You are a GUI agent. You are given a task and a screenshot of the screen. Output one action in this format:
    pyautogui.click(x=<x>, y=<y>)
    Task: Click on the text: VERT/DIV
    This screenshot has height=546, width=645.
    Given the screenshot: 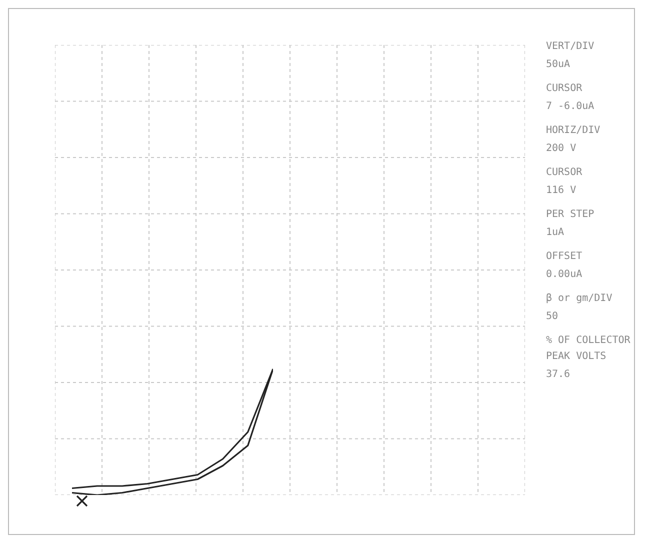 What is the action you would take?
    pyautogui.click(x=571, y=47)
    